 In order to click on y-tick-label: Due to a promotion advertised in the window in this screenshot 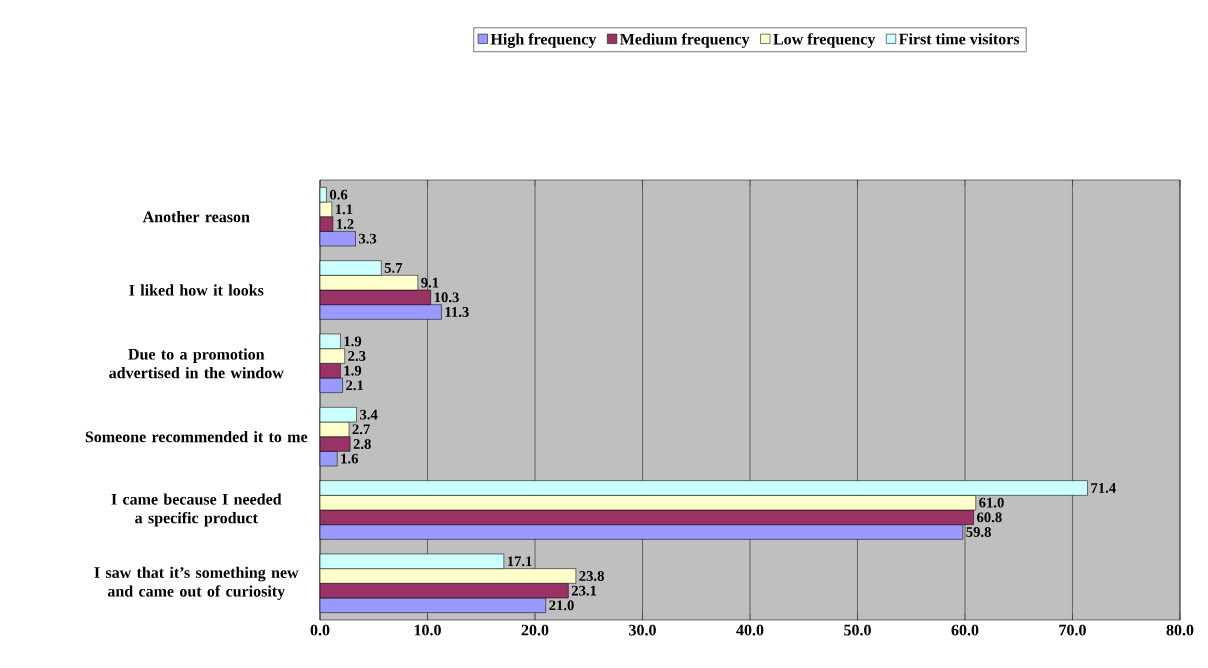, I will do `click(196, 363)`.